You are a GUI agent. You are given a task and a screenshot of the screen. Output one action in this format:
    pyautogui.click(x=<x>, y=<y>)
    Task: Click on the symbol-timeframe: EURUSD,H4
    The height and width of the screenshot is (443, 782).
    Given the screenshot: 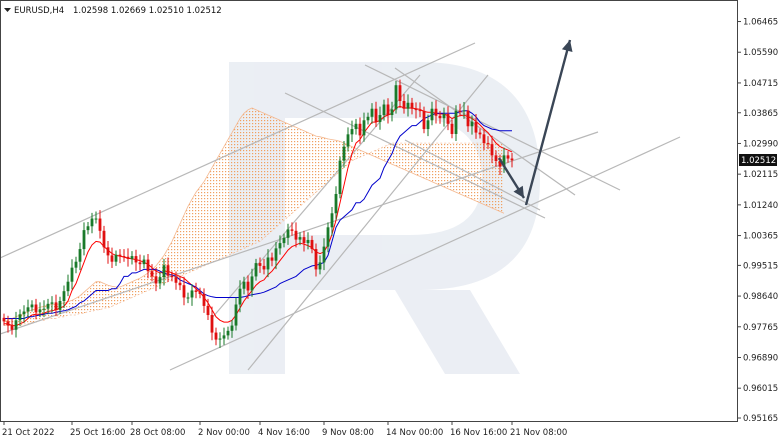 What is the action you would take?
    pyautogui.click(x=39, y=11)
    